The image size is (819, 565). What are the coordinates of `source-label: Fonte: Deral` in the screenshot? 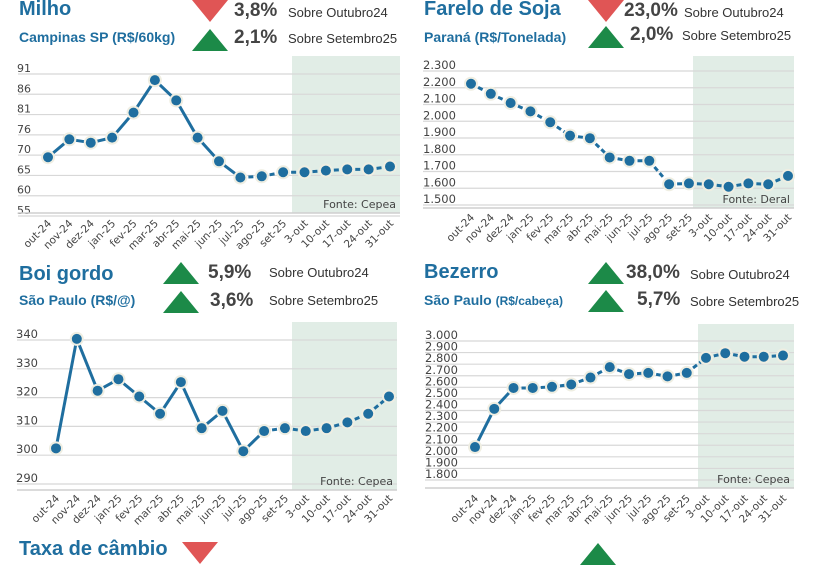 It's located at (756, 199).